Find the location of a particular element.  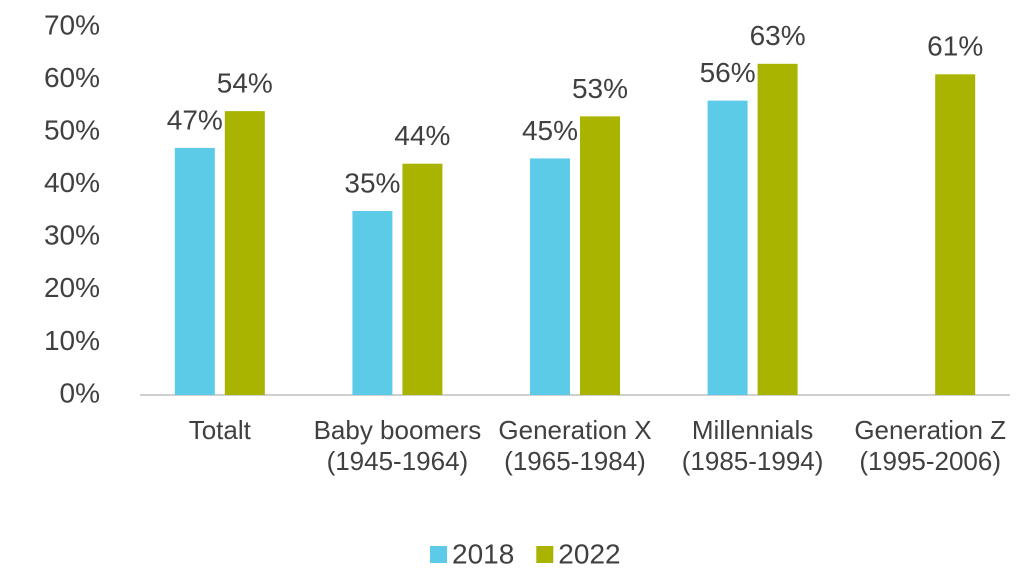

y-tick-label: 60% is located at coordinates (72, 77).